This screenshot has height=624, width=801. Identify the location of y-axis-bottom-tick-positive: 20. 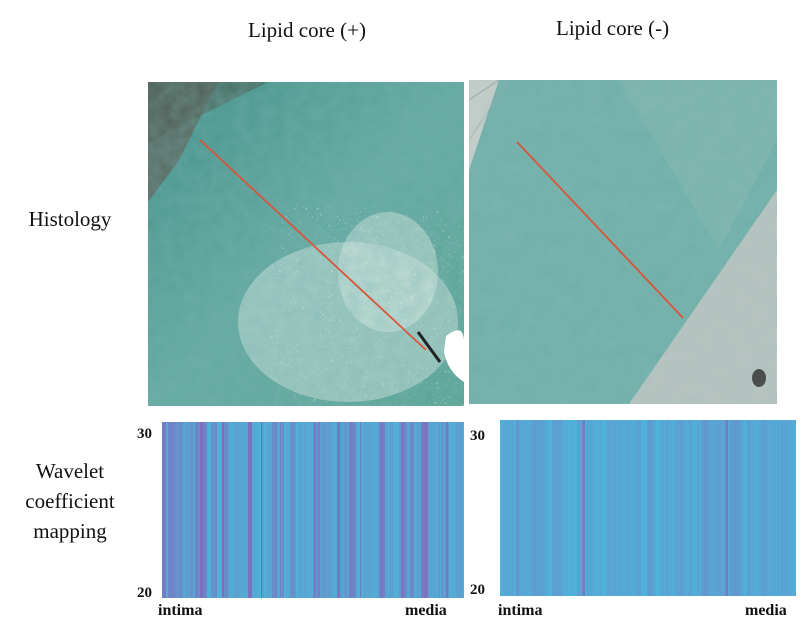
(144, 593).